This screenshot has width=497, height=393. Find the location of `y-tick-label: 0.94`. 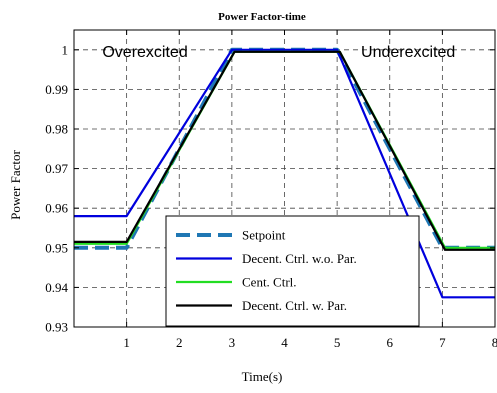

y-tick-label: 0.94 is located at coordinates (56, 287).